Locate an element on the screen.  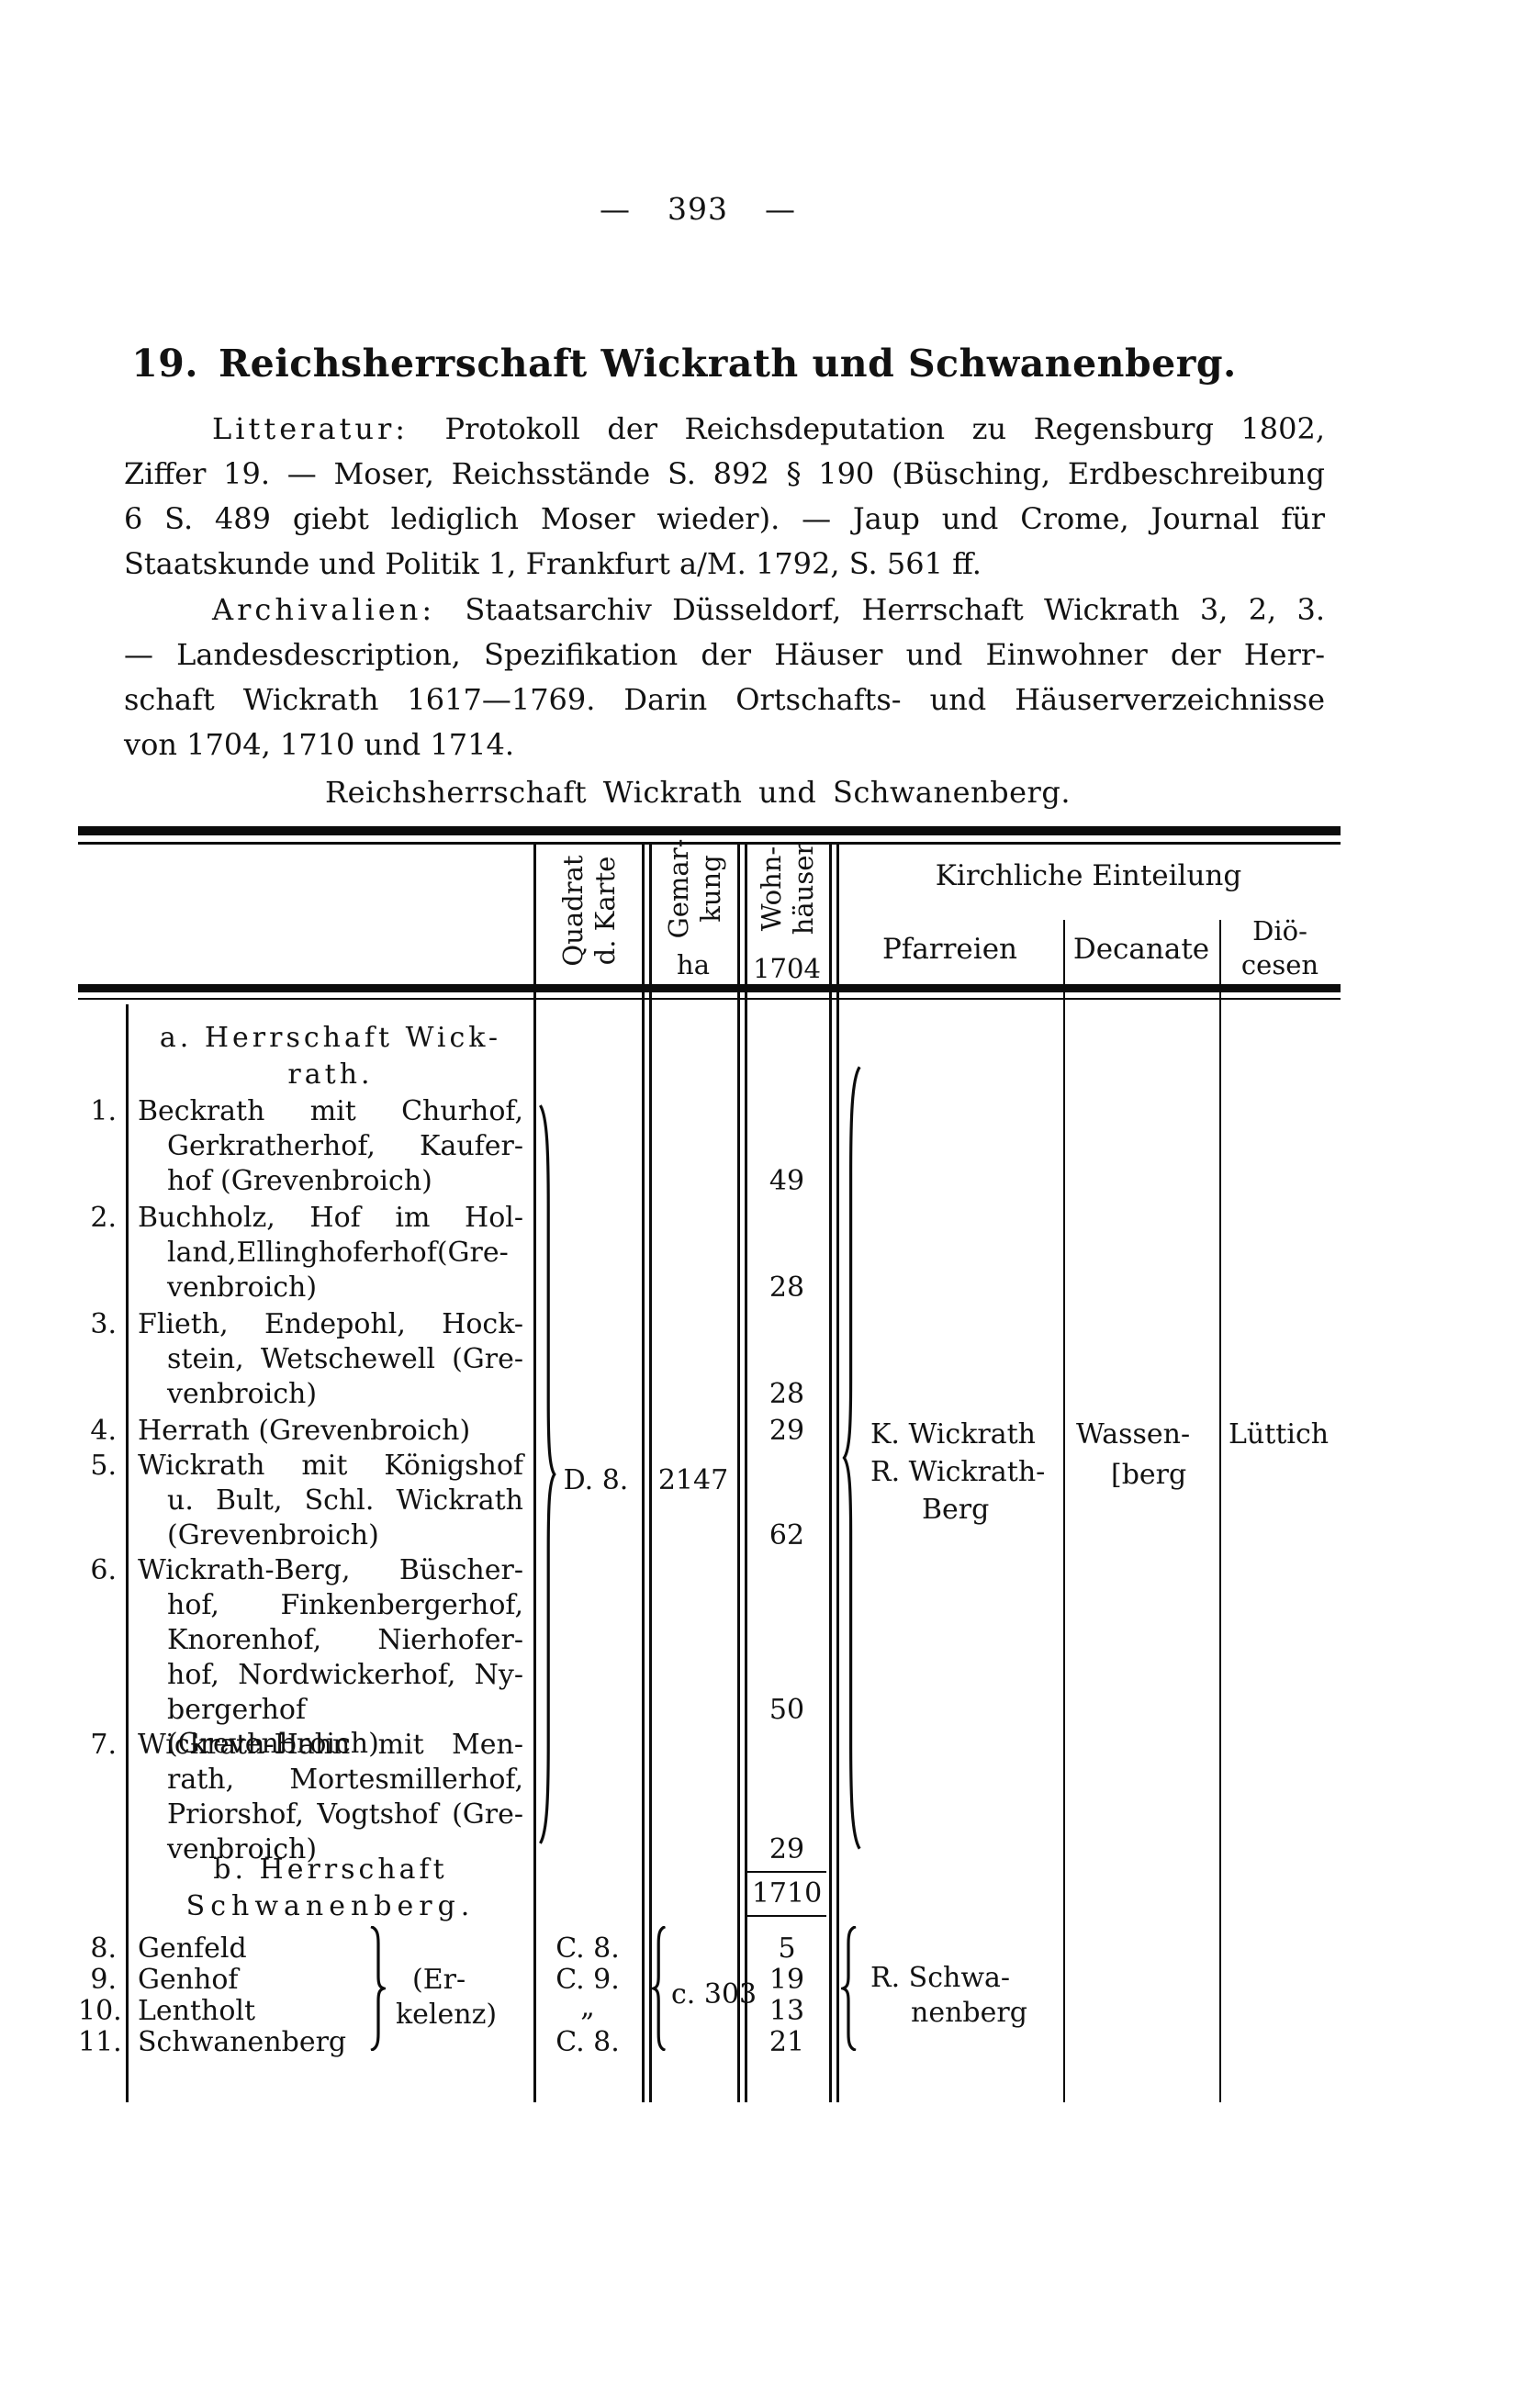
row-number: 3. is located at coordinates (104, 1324).